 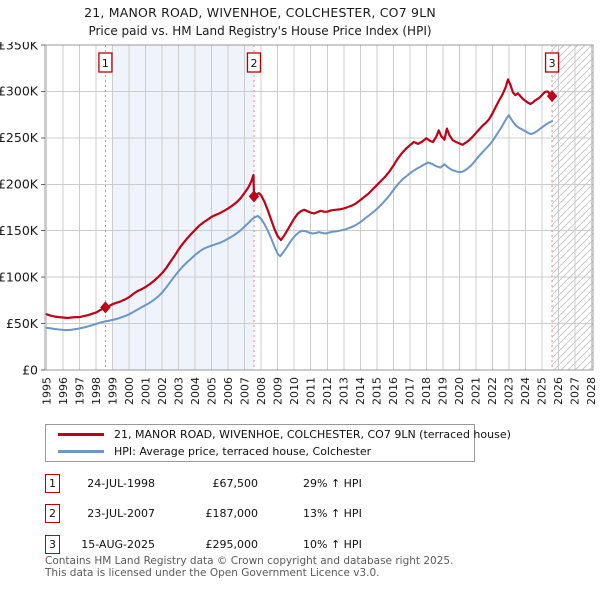 I want to click on table-row: 3 15-AUG-2025 £295,000 10% ↑ HPI, so click(x=305, y=544).